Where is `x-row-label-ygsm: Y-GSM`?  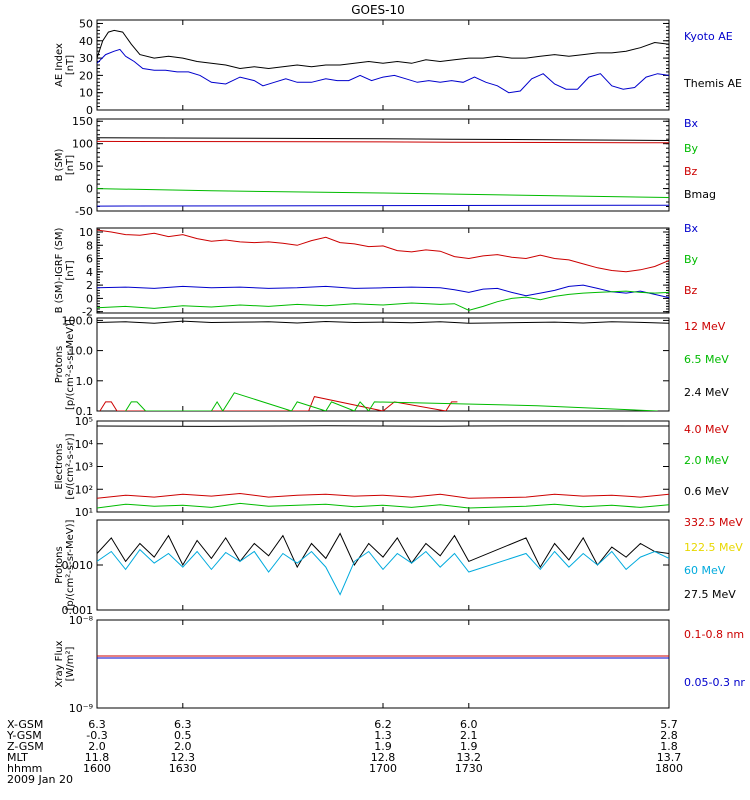 x-row-label-ygsm: Y-GSM is located at coordinates (24, 735).